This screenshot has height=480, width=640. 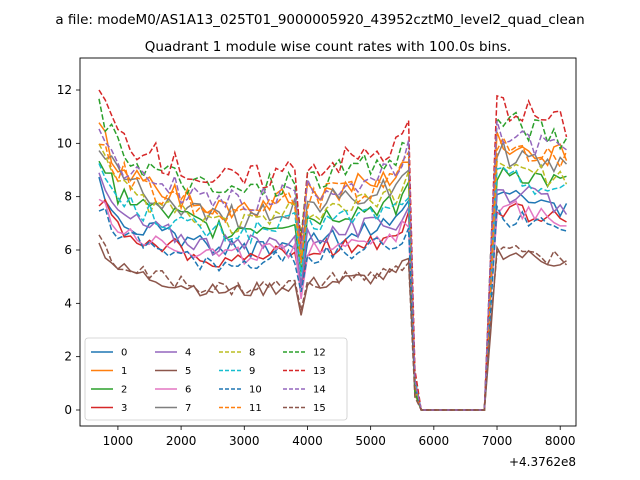 What do you see at coordinates (181, 441) in the screenshot?
I see `x-tick-label: 2000` at bounding box center [181, 441].